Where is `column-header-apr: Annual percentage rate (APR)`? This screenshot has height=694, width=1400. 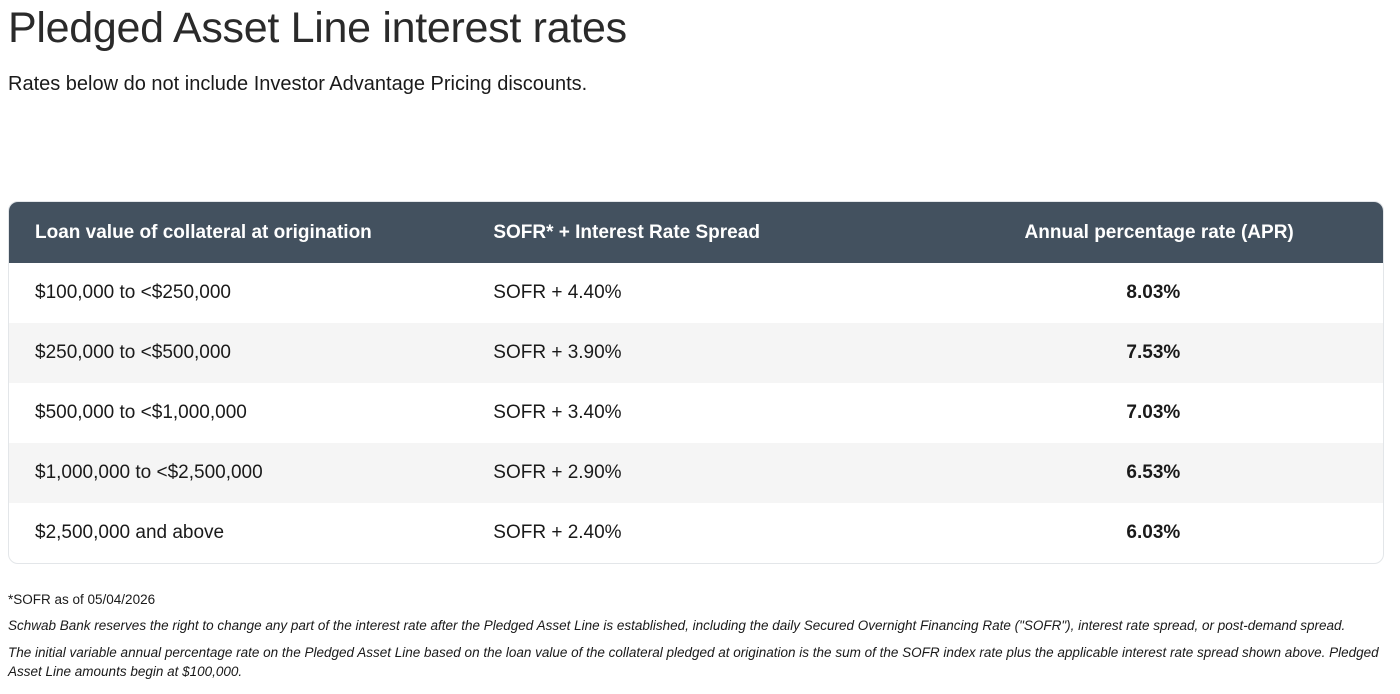
column-header-apr: Annual percentage rate (APR) is located at coordinates (1159, 232).